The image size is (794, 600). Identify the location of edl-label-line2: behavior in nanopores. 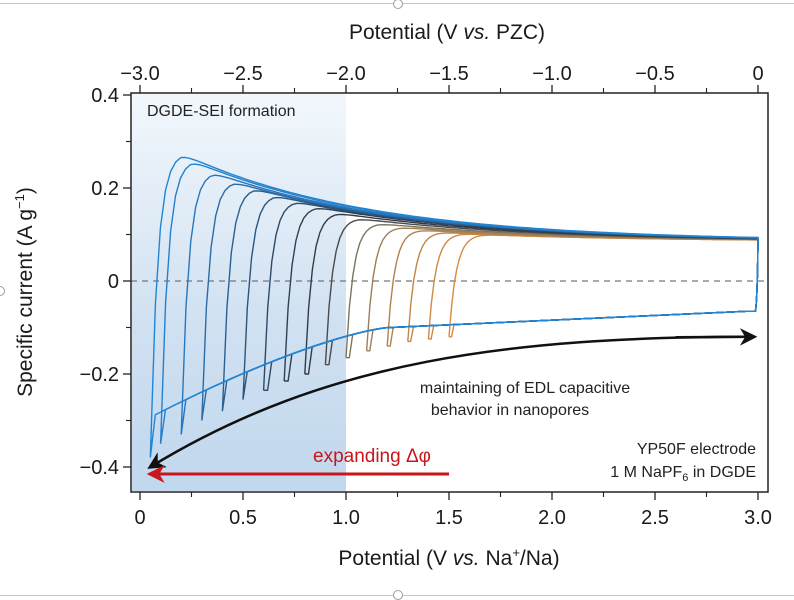
(510, 410).